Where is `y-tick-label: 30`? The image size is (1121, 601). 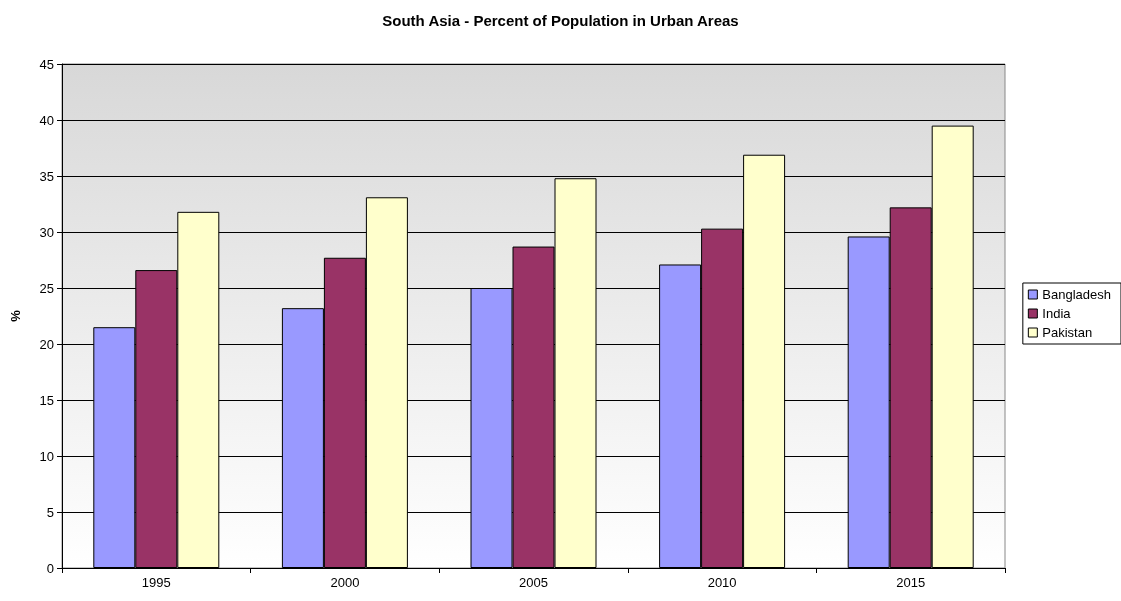
y-tick-label: 30 is located at coordinates (46, 232).